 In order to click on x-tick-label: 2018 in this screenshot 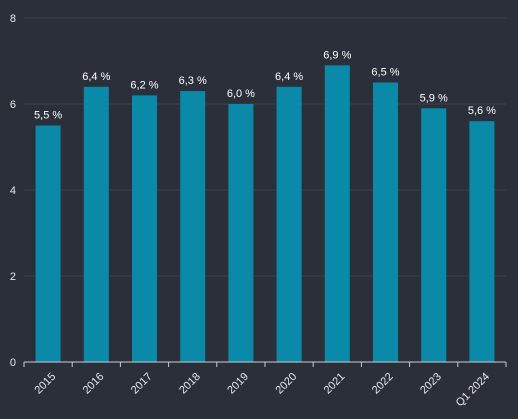, I will do `click(190, 384)`.